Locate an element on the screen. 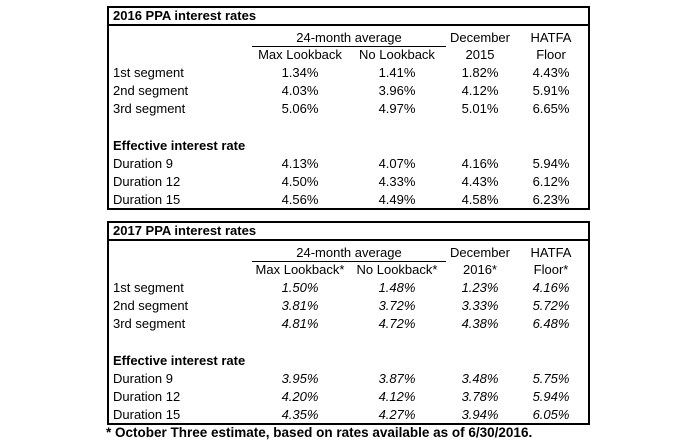  period-subheader: 2015 is located at coordinates (480, 55).